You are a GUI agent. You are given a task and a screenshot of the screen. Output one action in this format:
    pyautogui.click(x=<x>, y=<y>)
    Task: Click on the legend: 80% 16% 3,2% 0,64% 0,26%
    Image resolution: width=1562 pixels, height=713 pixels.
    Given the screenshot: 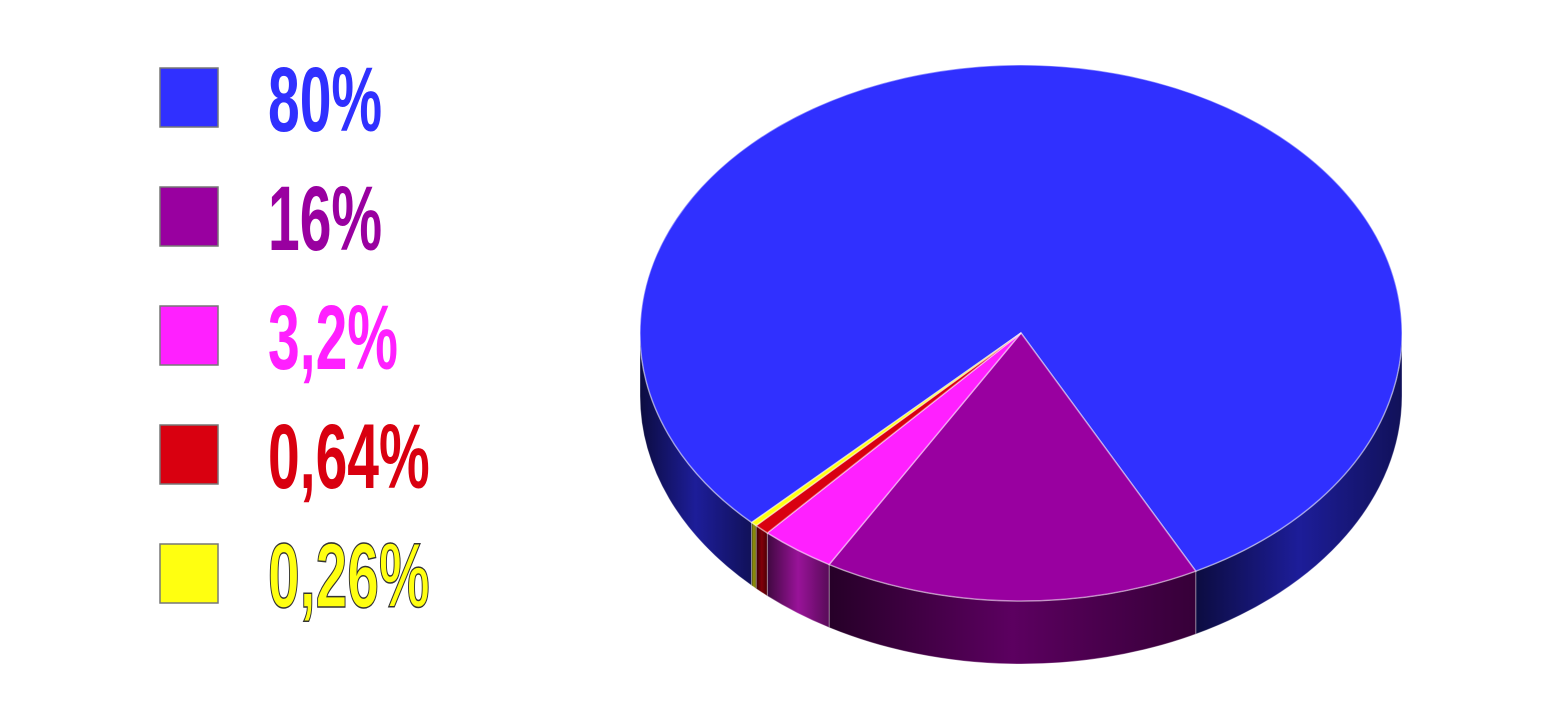 What is the action you would take?
    pyautogui.click(x=294, y=338)
    